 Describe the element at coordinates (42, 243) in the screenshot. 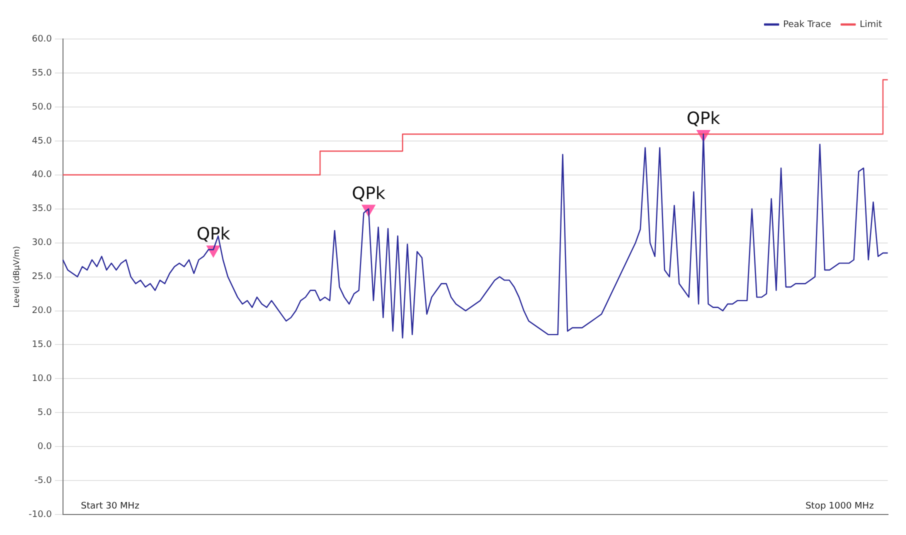

I see `y-tick-label: 30.0` at that location.